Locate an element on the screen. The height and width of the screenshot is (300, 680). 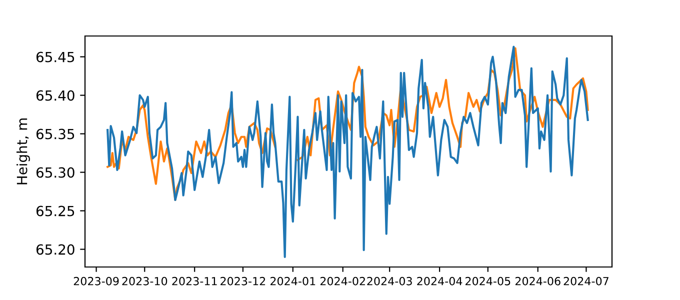
x-tick-label: 2024-02 is located at coordinates (342, 281).